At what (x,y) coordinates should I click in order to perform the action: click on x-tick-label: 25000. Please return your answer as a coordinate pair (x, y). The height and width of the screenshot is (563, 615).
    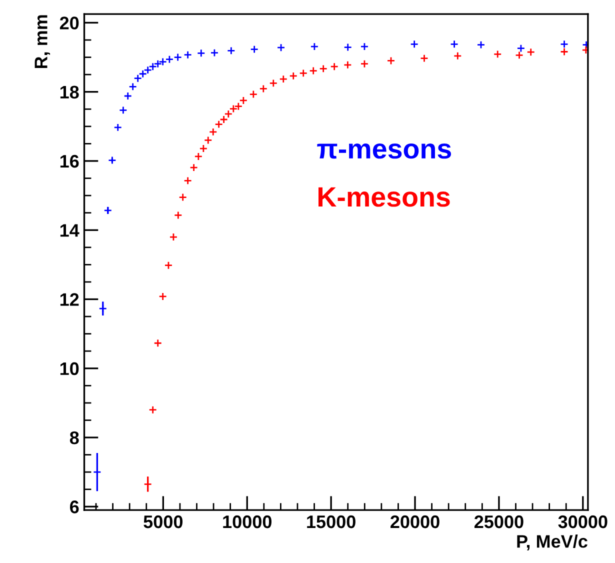
    Looking at the image, I should click on (499, 521).